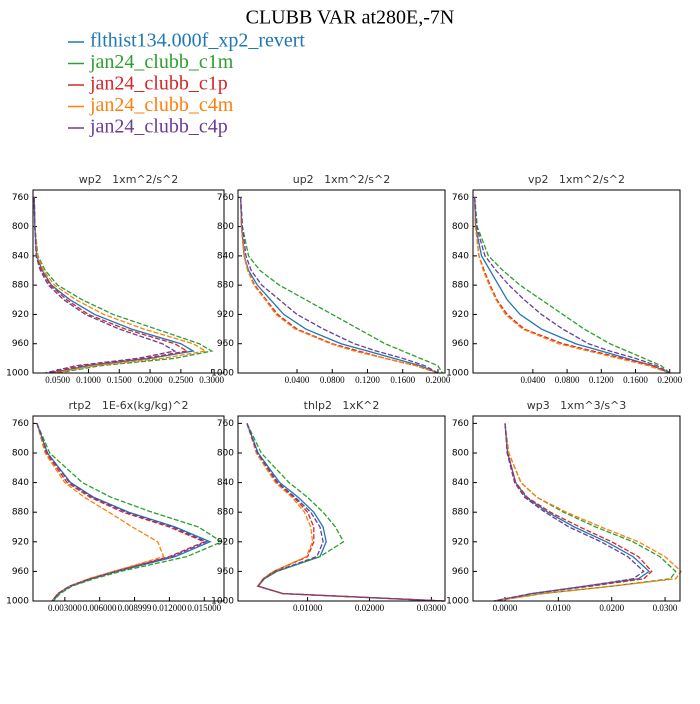 This screenshot has height=704, width=700. What do you see at coordinates (611, 608) in the screenshot?
I see `x-tick-label: 0.0200` at bounding box center [611, 608].